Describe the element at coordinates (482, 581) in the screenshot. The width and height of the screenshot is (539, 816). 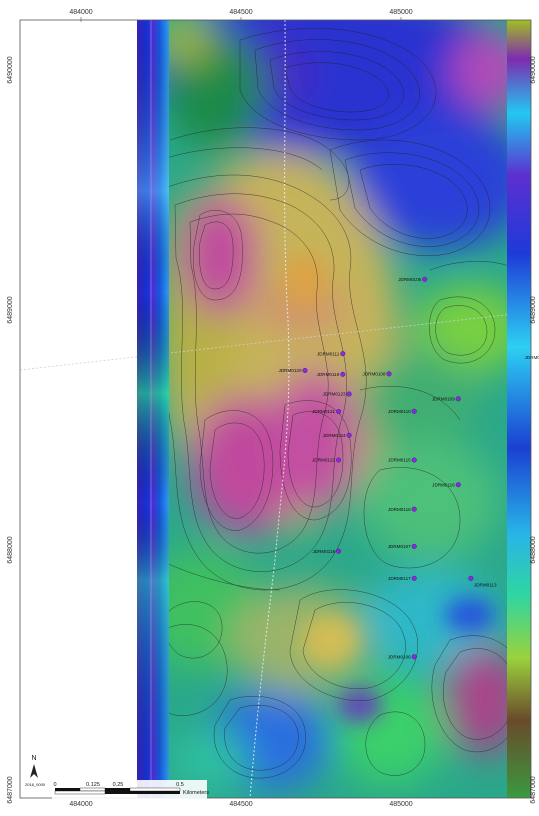
I see `drillhole-JDRM0113: JDRM0113` at that location.